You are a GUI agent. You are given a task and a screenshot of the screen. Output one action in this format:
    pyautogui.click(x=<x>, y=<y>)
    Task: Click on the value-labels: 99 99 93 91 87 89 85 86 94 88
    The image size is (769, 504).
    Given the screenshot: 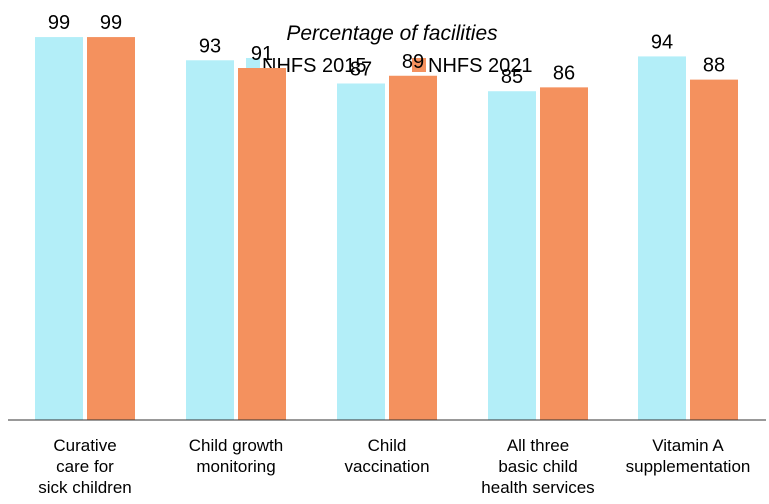 What is the action you would take?
    pyautogui.click(x=386, y=50)
    